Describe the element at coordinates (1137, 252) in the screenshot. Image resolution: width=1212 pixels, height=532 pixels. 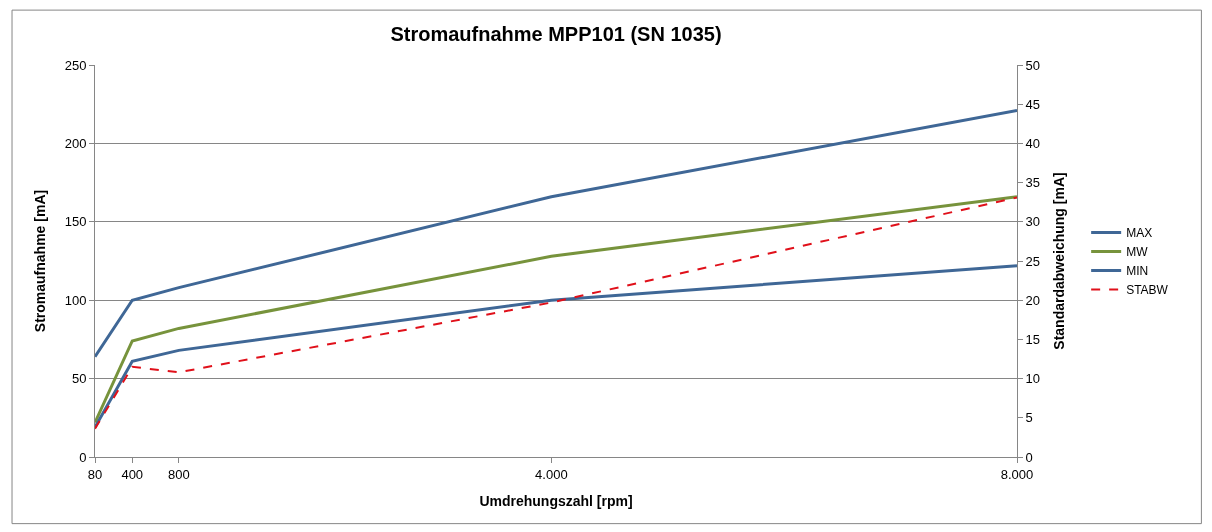
I see `legend-label: MW` at that location.